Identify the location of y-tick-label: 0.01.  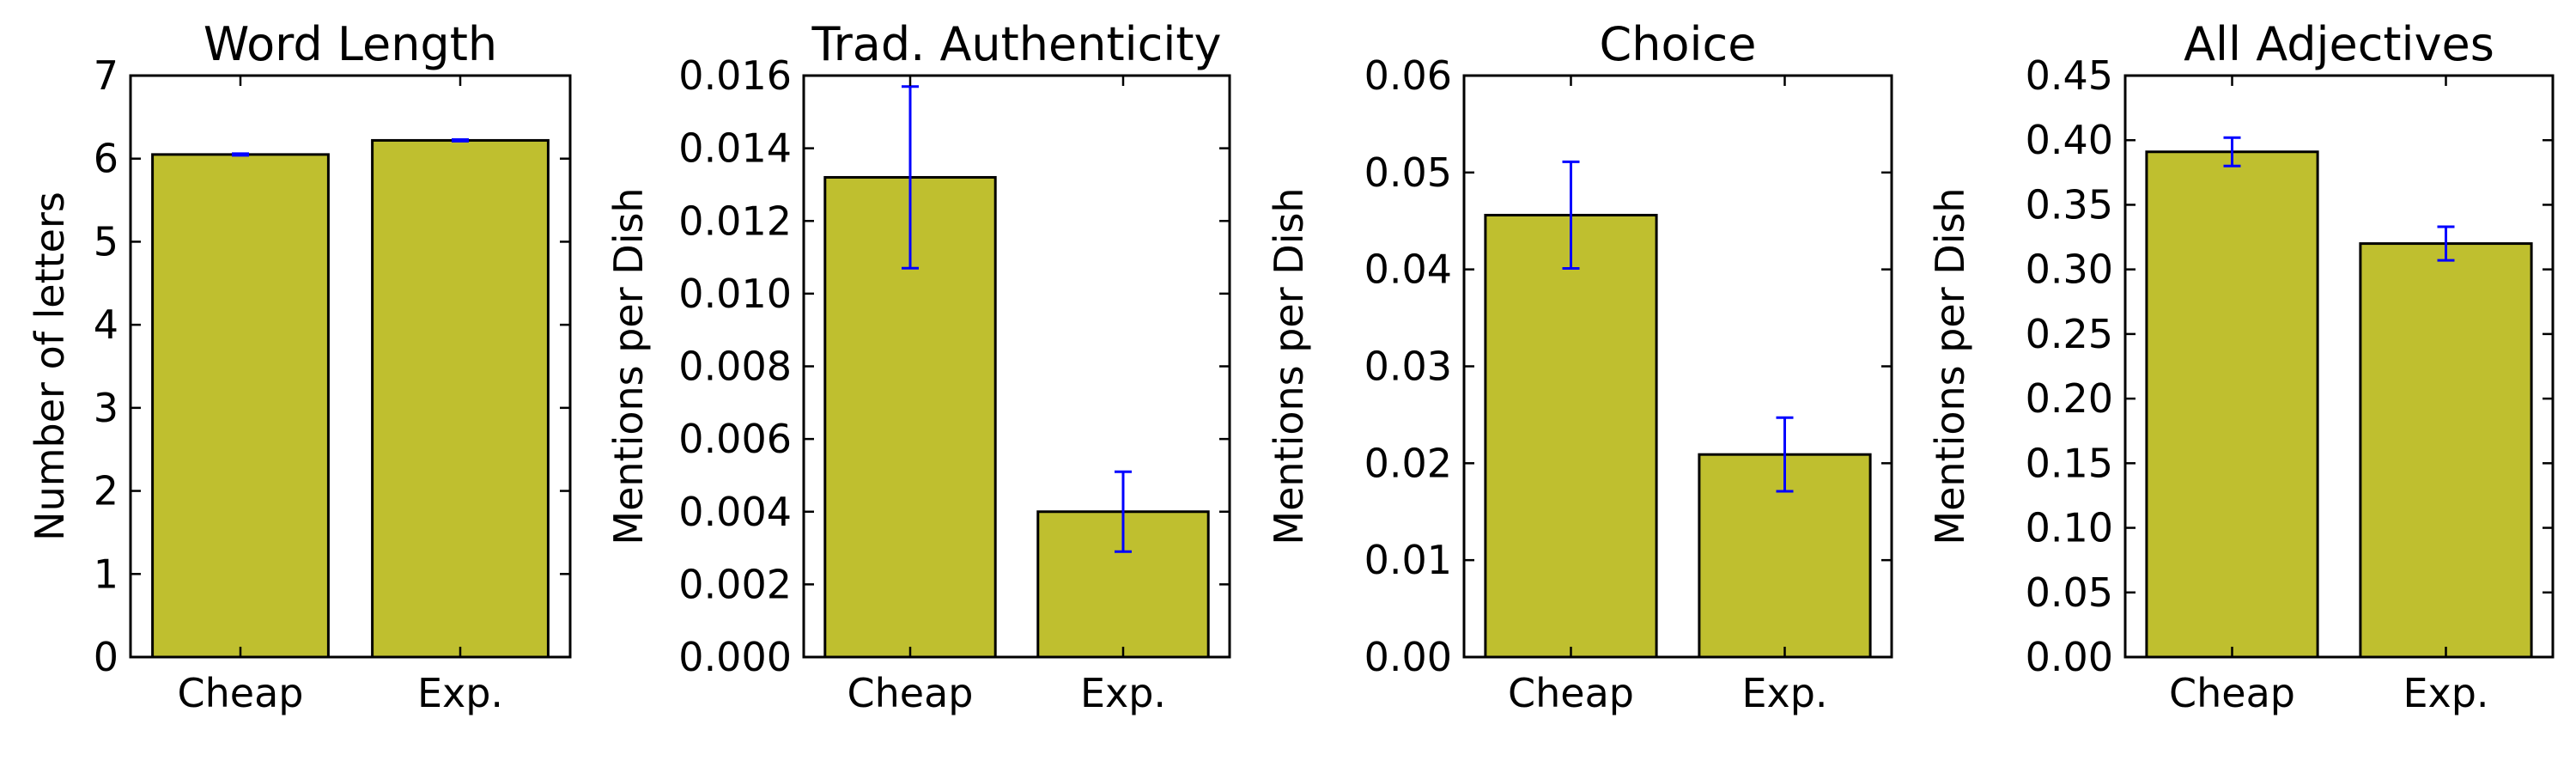
(1408, 560).